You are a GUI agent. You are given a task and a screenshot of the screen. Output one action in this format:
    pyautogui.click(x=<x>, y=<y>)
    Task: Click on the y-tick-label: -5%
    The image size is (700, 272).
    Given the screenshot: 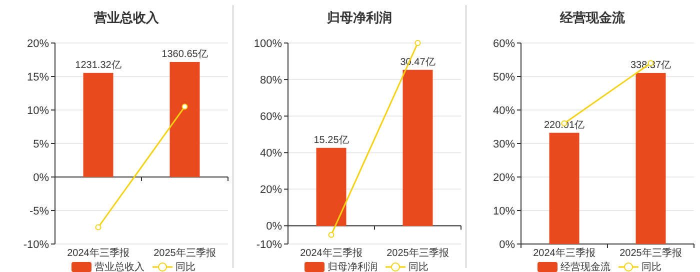 What is the action you would take?
    pyautogui.click(x=39, y=212)
    